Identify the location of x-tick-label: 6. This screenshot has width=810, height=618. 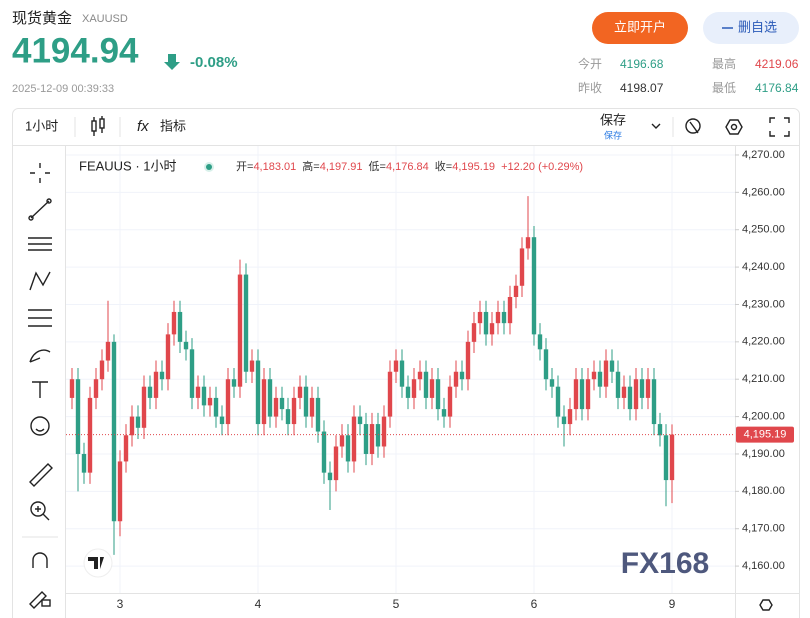
(534, 604).